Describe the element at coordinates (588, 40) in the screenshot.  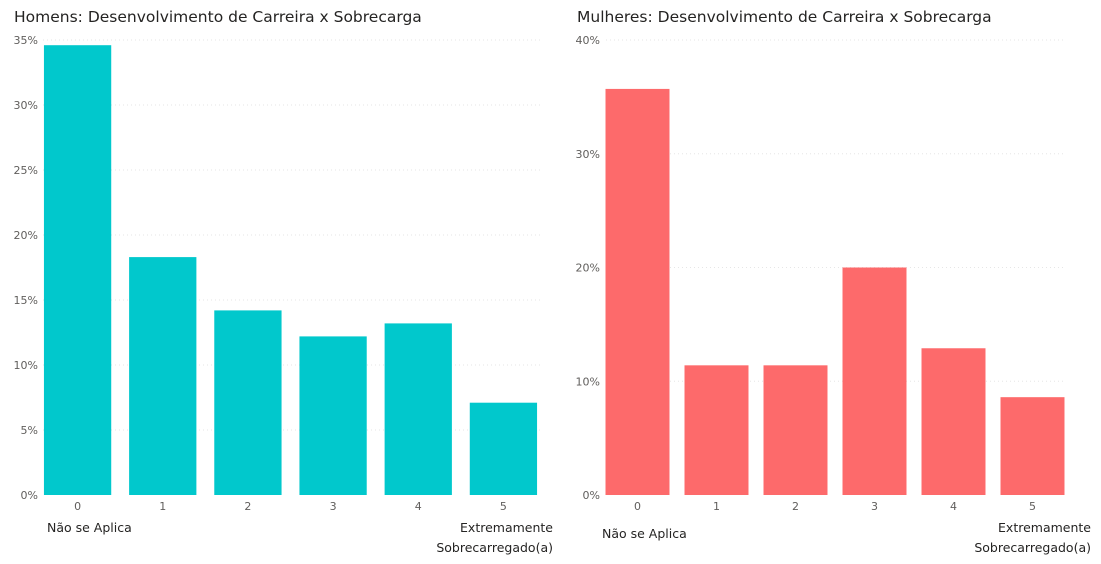
I see `y-tick-label: 40%` at that location.